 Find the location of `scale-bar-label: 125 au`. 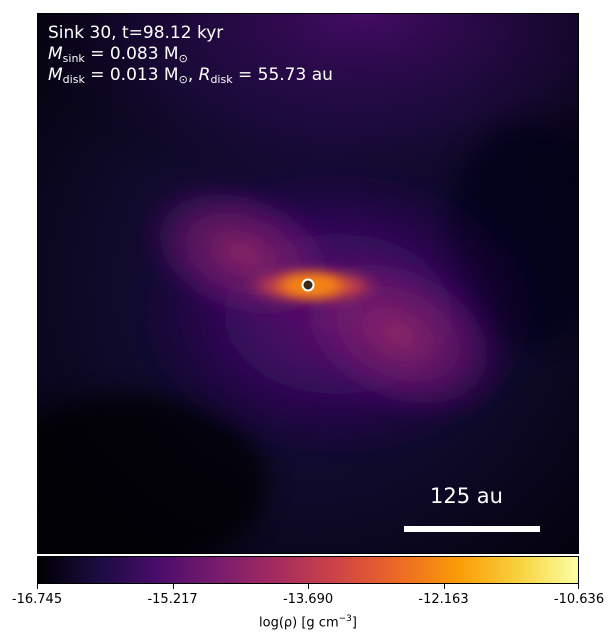

scale-bar-label: 125 au is located at coordinates (466, 496).